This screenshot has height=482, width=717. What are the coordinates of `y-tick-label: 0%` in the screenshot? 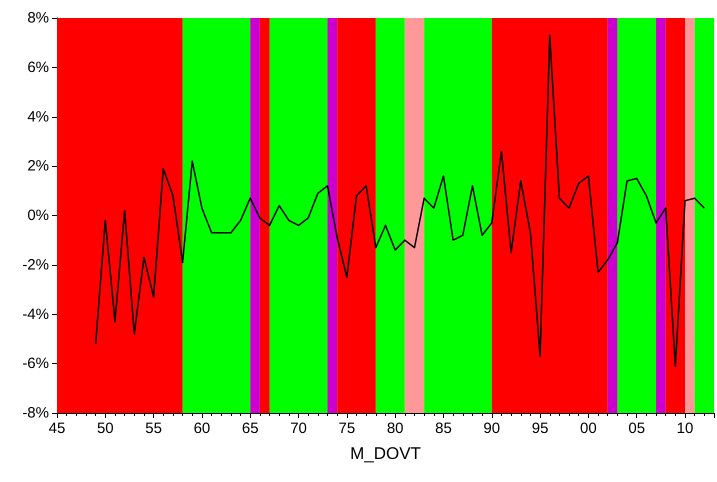 It's located at (38, 215).